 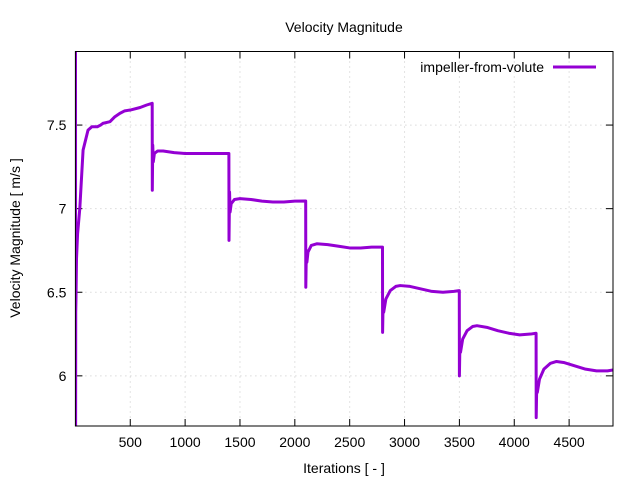 I want to click on y-tick-label: 7, so click(x=63, y=209).